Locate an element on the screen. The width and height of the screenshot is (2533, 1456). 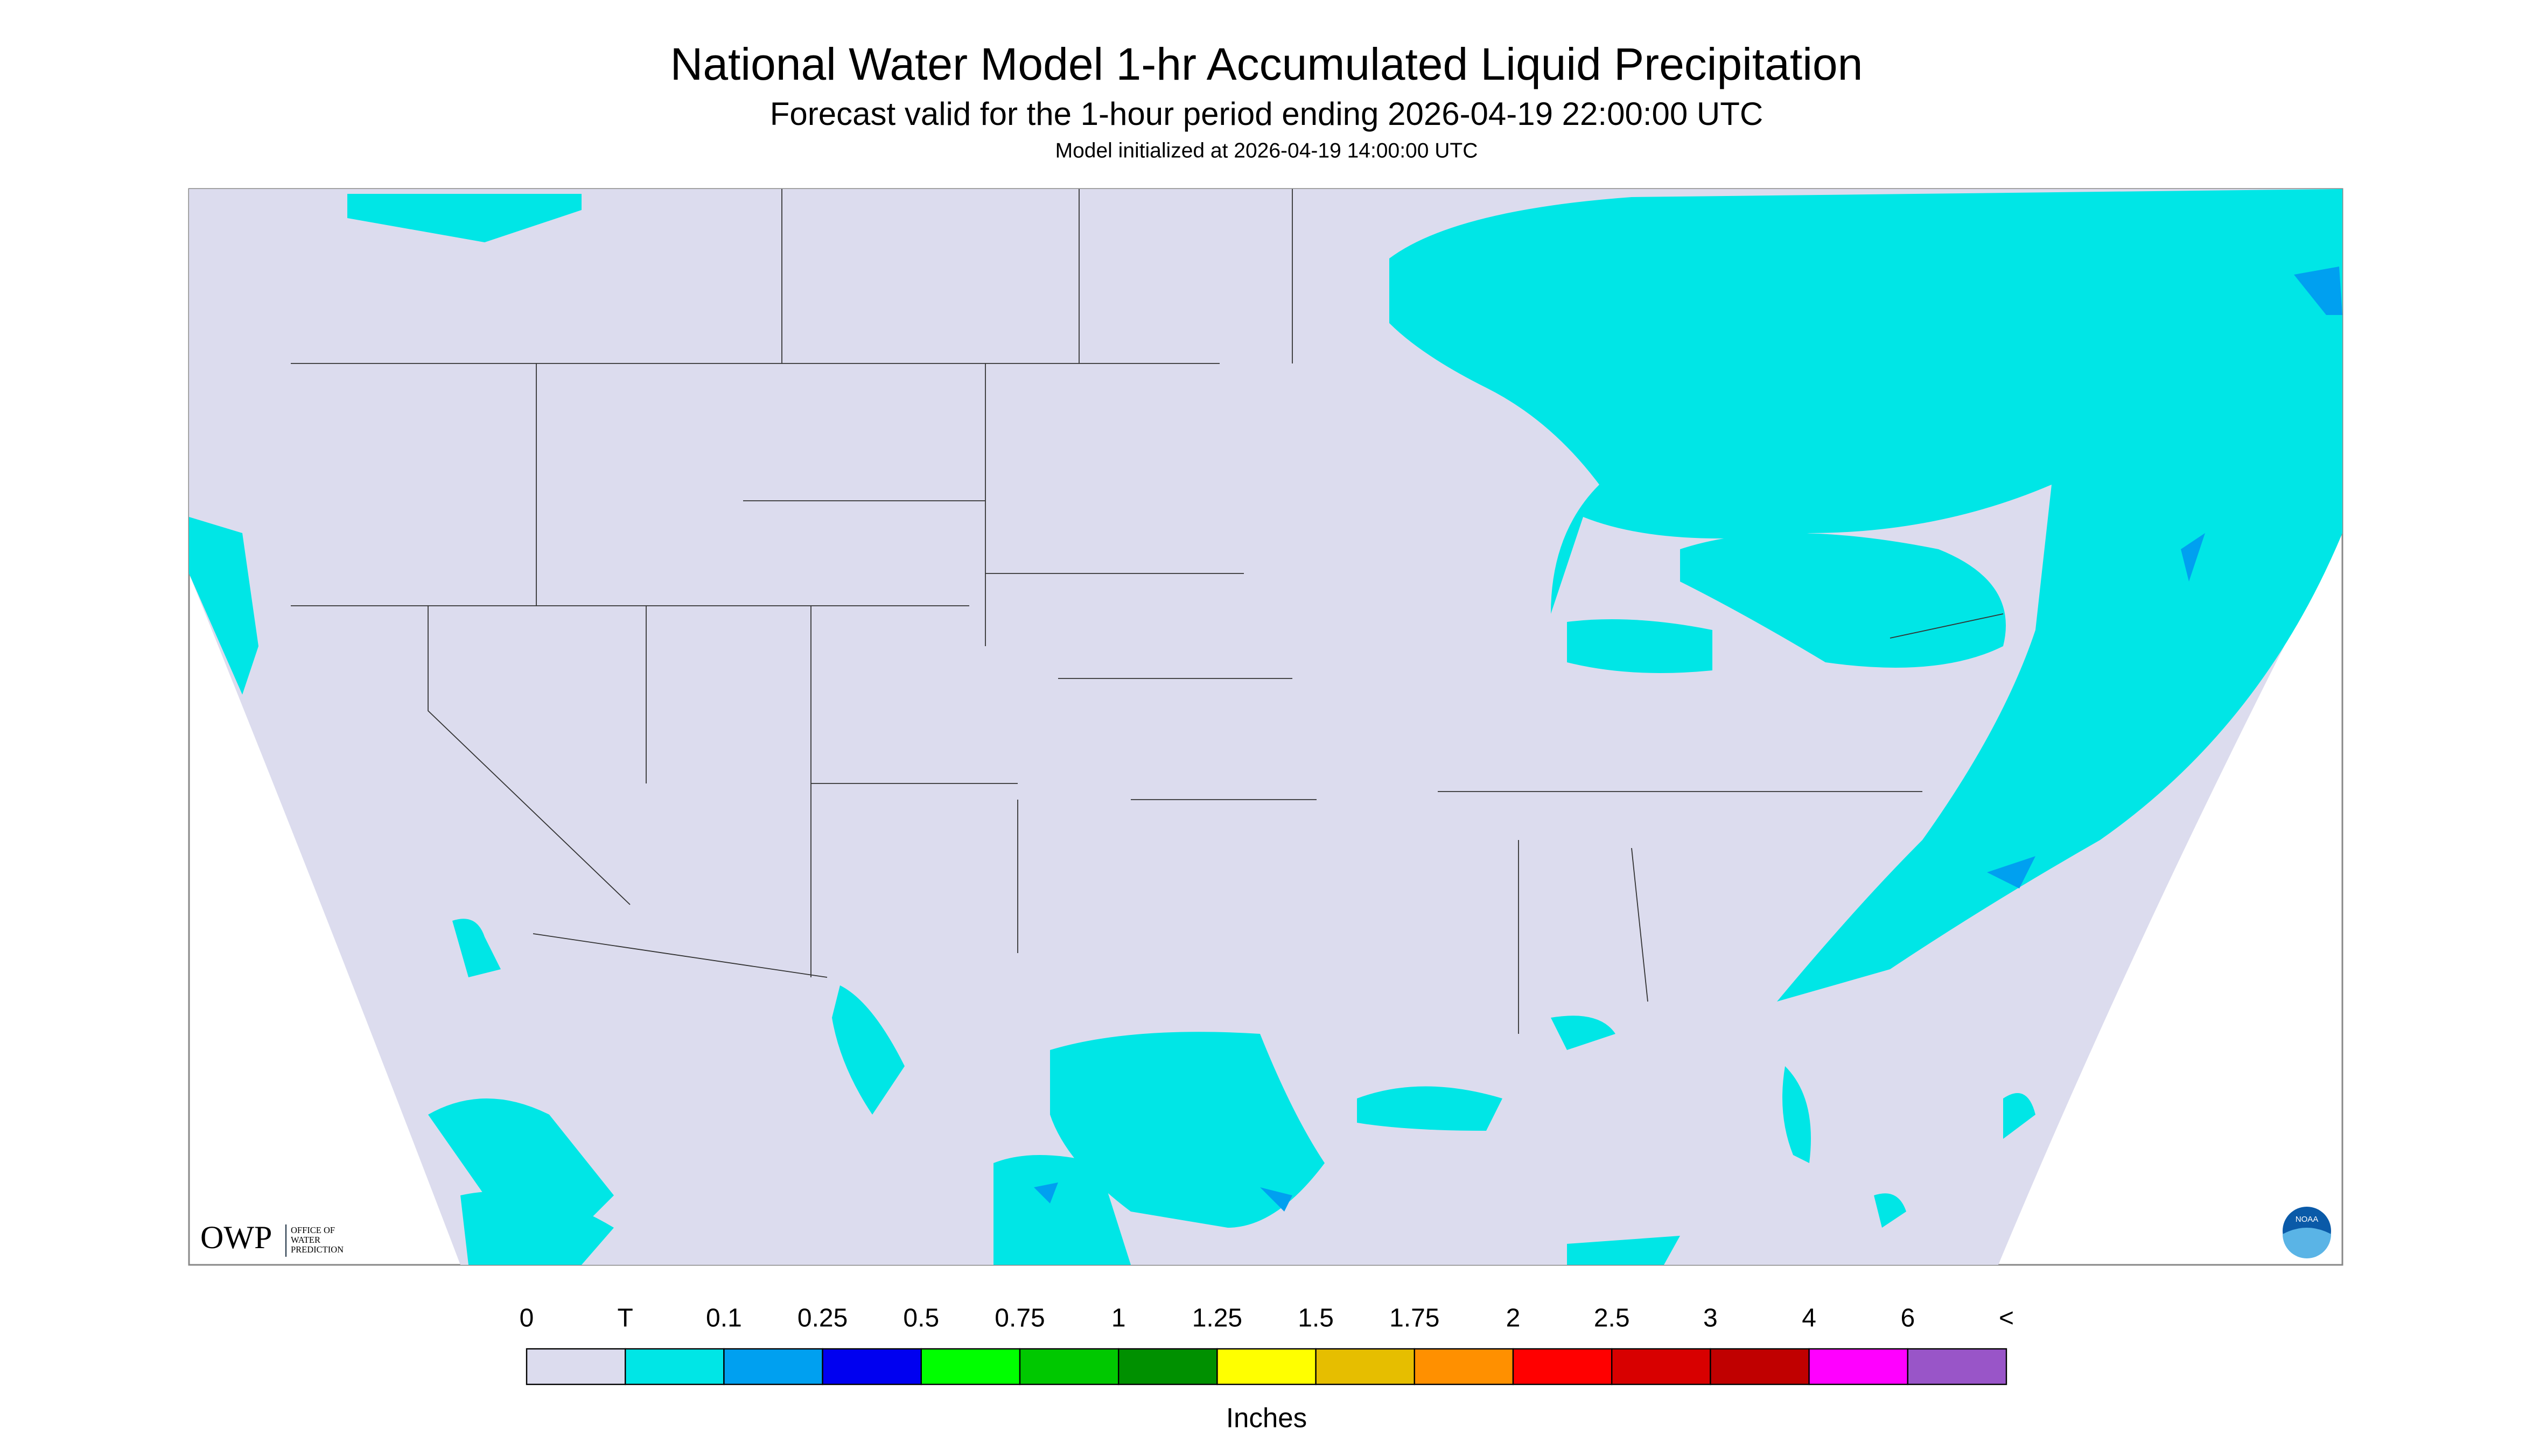
owp-name: OFFICE OF is located at coordinates (313, 1230).